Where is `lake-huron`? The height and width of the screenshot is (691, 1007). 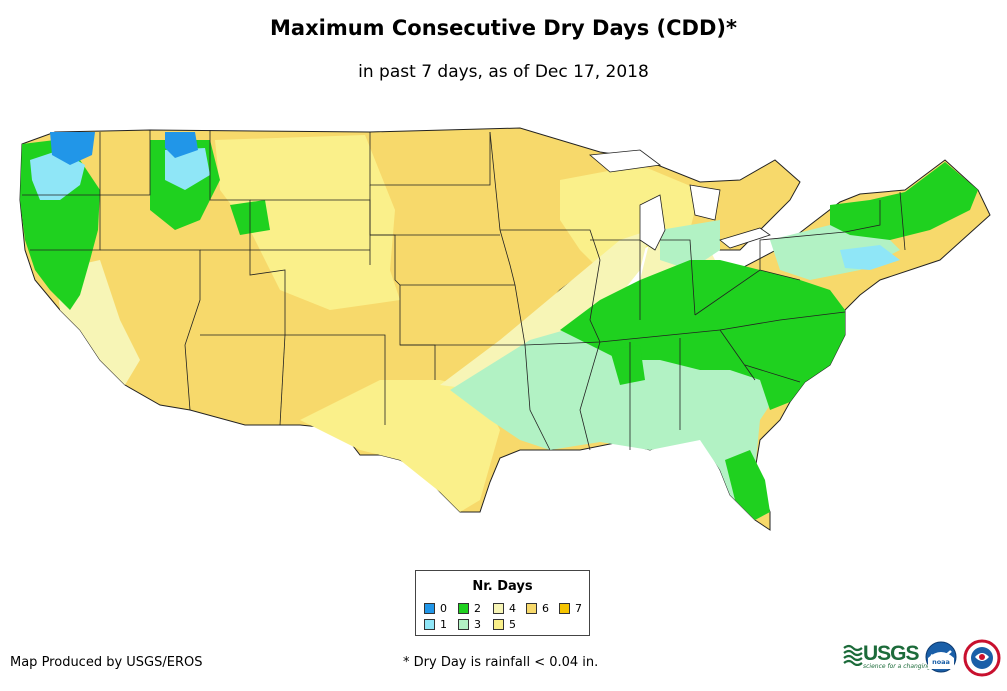 lake-huron is located at coordinates (705, 202).